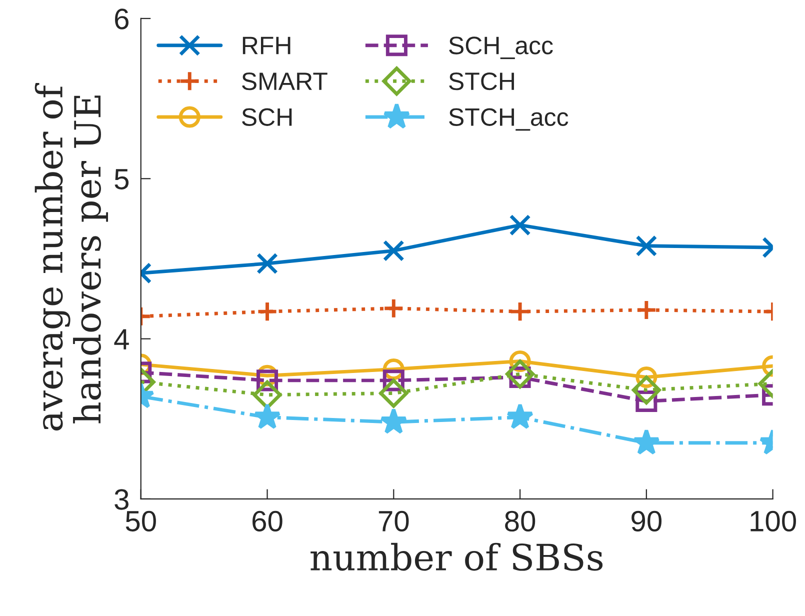 The width and height of the screenshot is (805, 616). I want to click on x-axis-title: number of SBSs, so click(456, 556).